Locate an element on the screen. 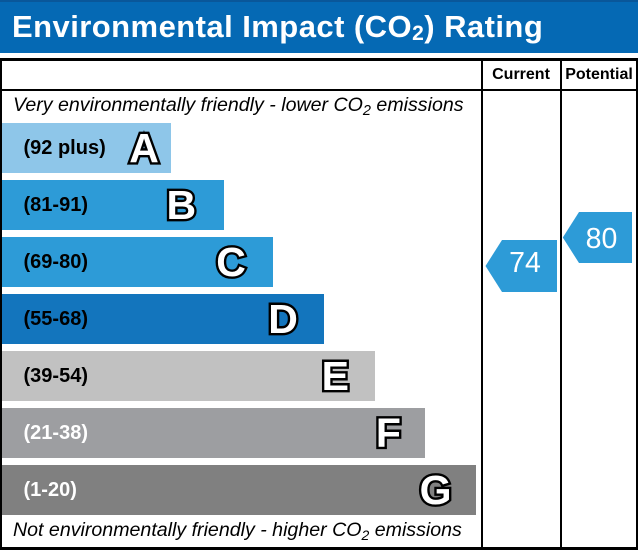  svg-text: 74 is located at coordinates (525, 263).